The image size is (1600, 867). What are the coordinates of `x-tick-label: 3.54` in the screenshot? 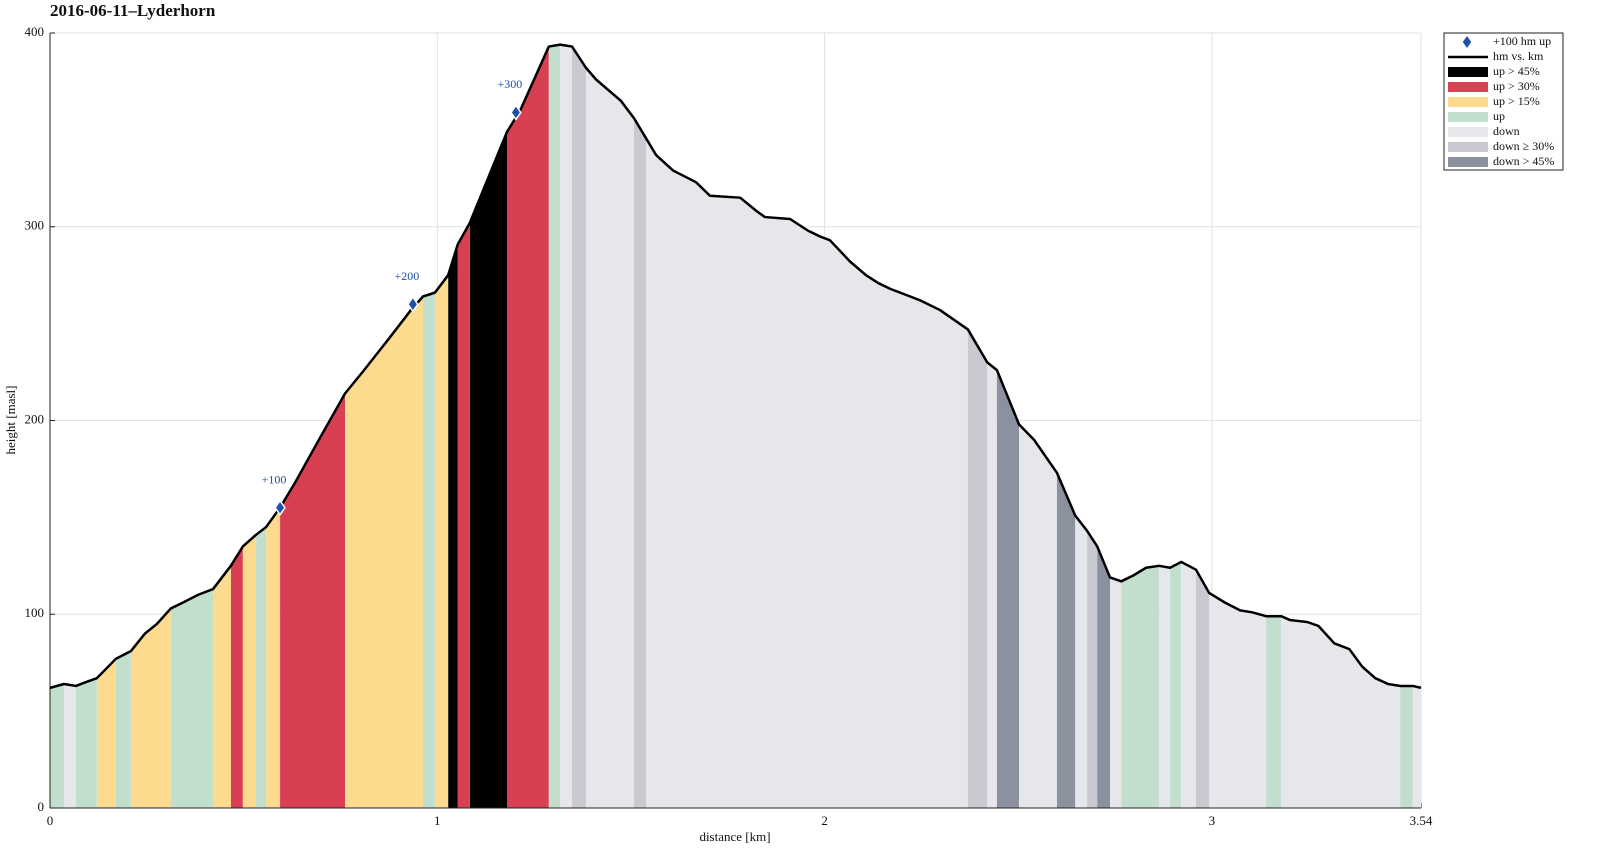 It's located at (1421, 820).